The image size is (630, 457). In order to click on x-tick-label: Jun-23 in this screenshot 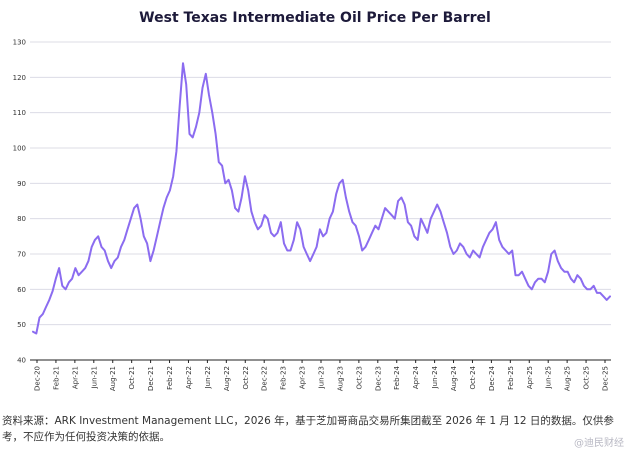, I will do `click(322, 377)`.